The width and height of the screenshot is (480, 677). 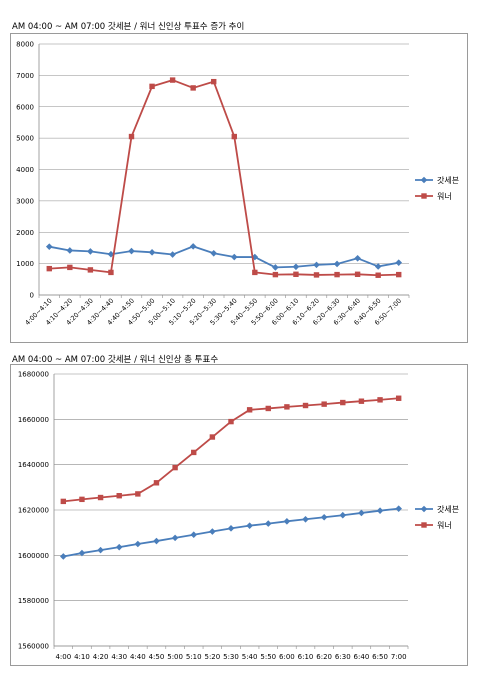 I want to click on chart-1-series-1-line, so click(x=224, y=257).